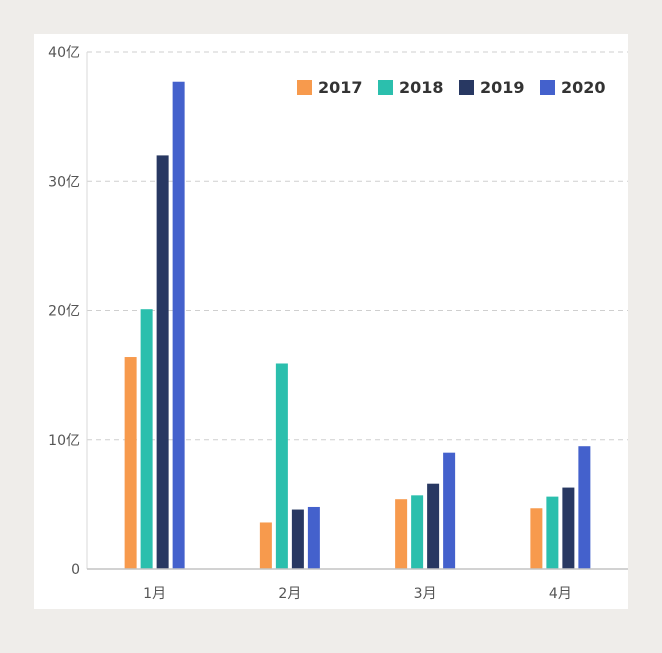 This screenshot has height=653, width=662. Describe the element at coordinates (75, 570) in the screenshot. I see `y-tick-label: 0` at that location.